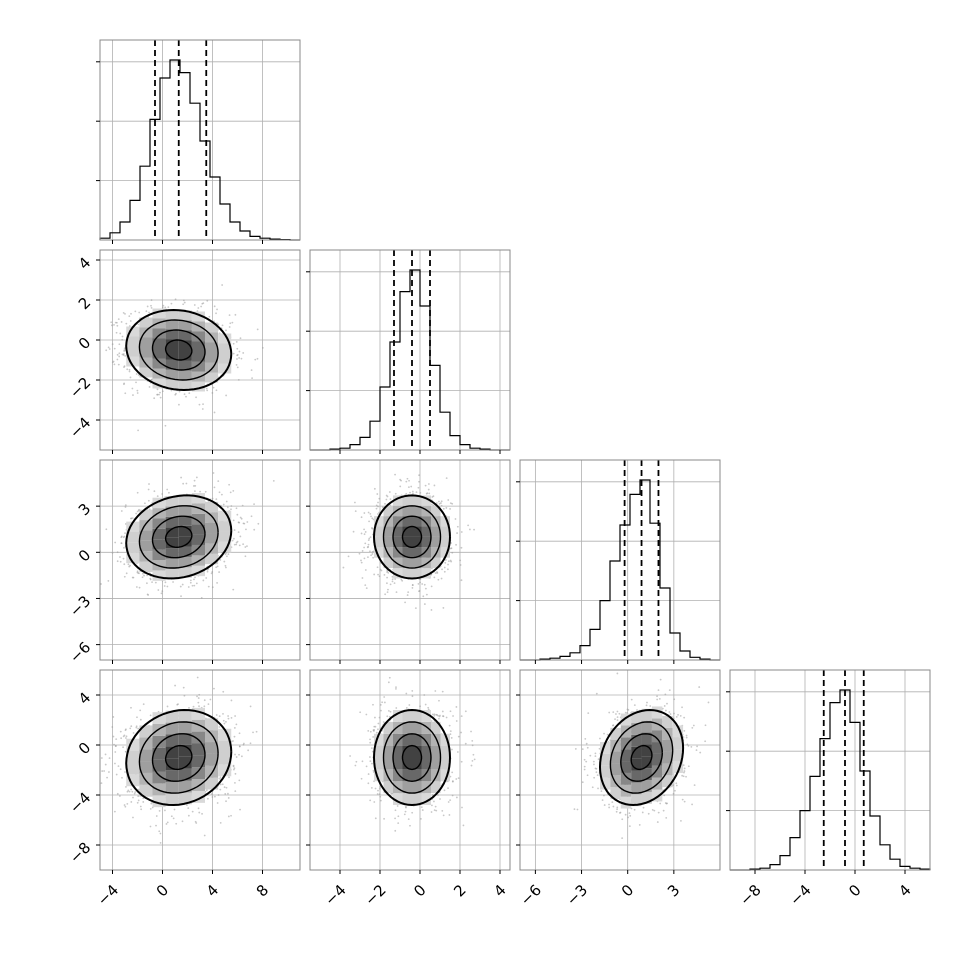 The width and height of the screenshot is (970, 970). What do you see at coordinates (410, 350) in the screenshot?
I see `panel-frame` at bounding box center [410, 350].